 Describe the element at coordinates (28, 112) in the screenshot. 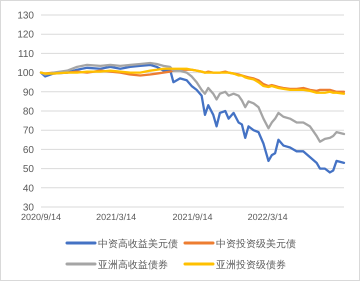

I see `y-tick-label: 80` at that location.